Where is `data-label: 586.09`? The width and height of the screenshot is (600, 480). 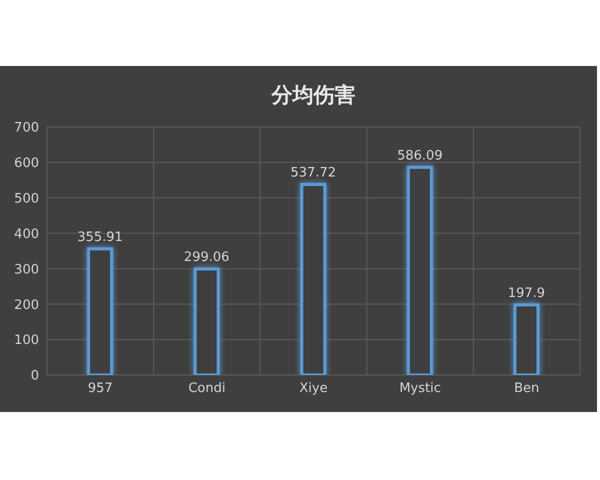 data-label: 586.09 is located at coordinates (420, 156).